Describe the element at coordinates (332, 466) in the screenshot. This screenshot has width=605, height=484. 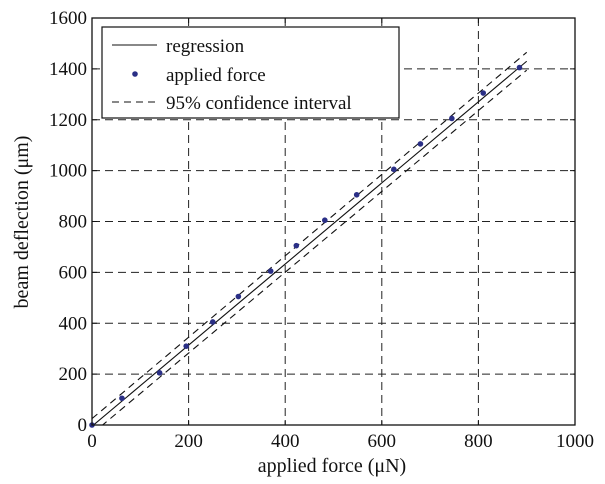
I see `x-axis-label: applied force (μN)` at that location.